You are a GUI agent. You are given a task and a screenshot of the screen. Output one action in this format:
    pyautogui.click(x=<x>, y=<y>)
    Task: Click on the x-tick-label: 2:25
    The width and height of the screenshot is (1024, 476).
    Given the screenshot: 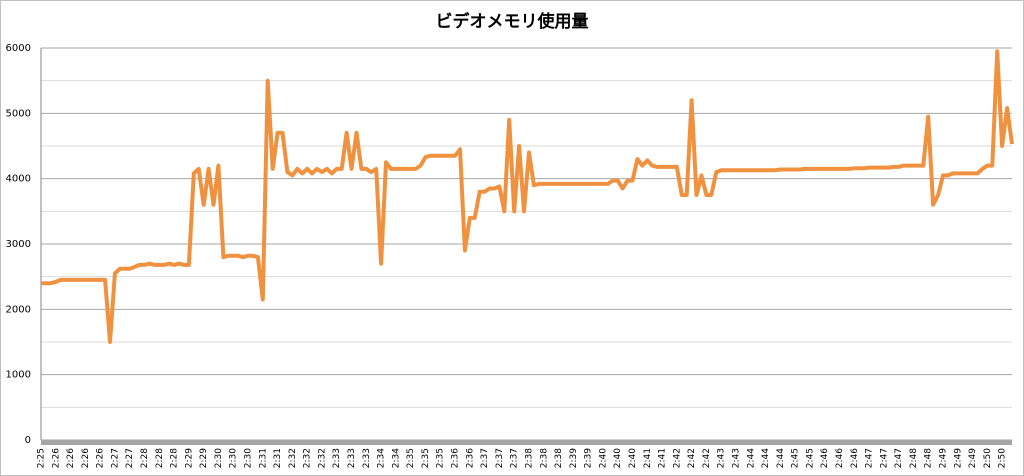 What is the action you would take?
    pyautogui.click(x=42, y=458)
    